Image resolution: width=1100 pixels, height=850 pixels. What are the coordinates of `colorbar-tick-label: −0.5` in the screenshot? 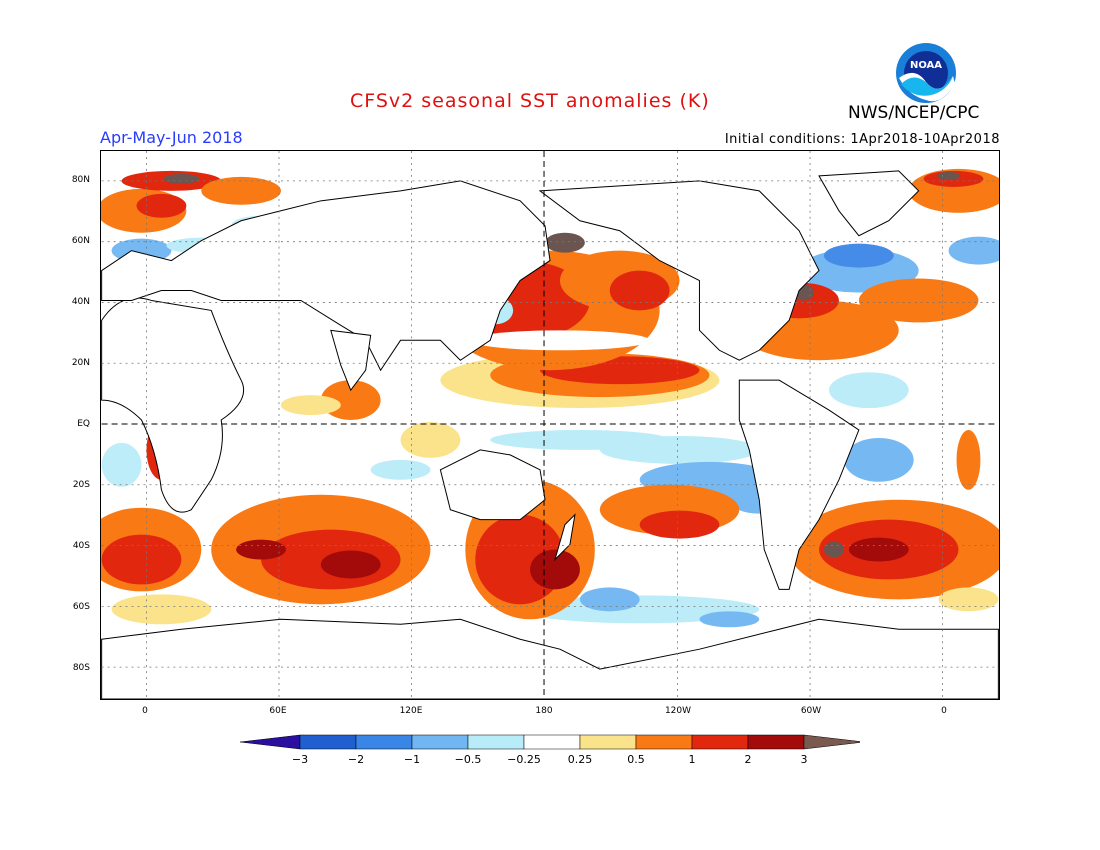 It's located at (468, 759).